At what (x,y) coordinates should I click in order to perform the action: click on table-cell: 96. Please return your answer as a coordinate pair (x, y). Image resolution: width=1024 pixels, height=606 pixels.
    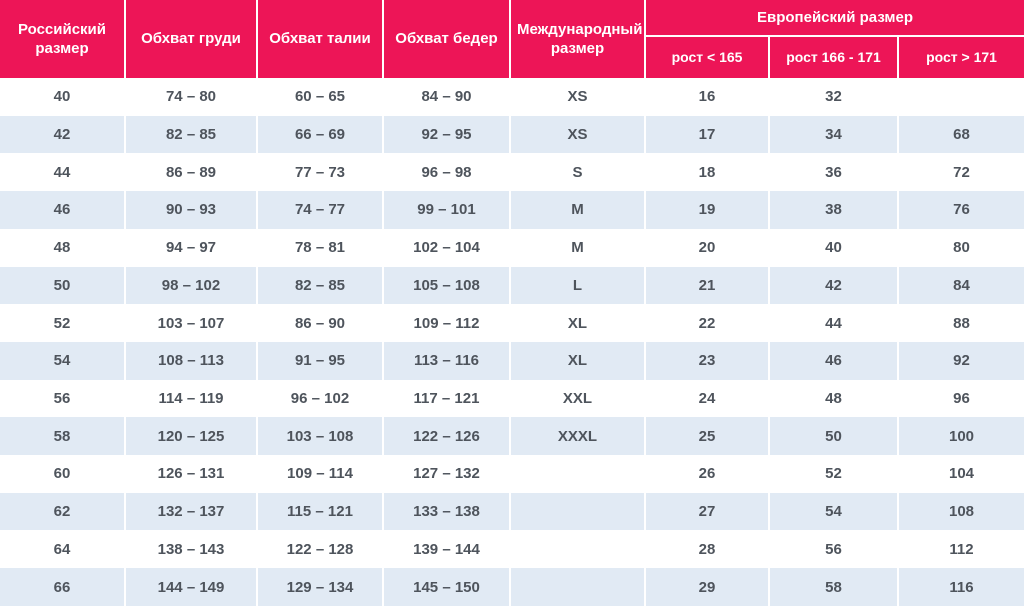
    Looking at the image, I should click on (961, 398).